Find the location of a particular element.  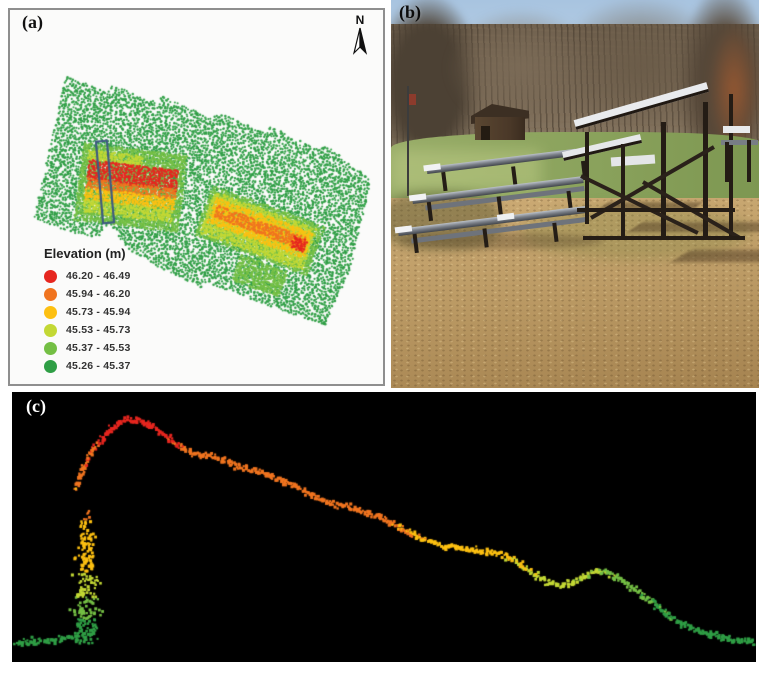

legend-row: 45.26 - 45.37 is located at coordinates (87, 366).